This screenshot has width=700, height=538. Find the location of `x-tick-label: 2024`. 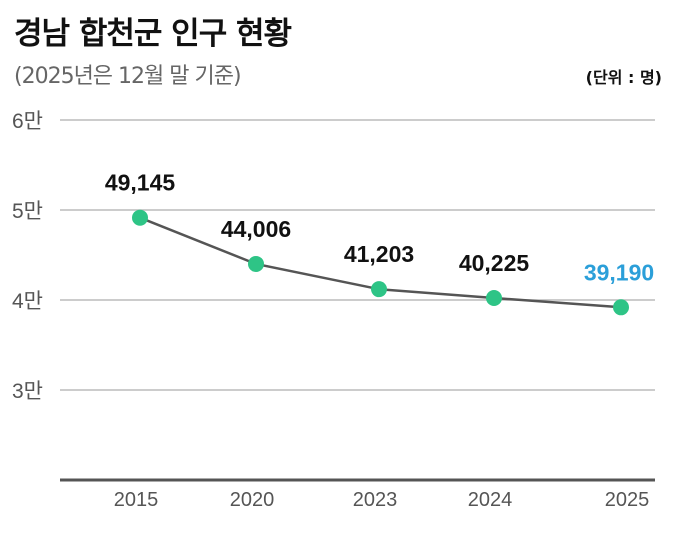

x-tick-label: 2024 is located at coordinates (490, 500).